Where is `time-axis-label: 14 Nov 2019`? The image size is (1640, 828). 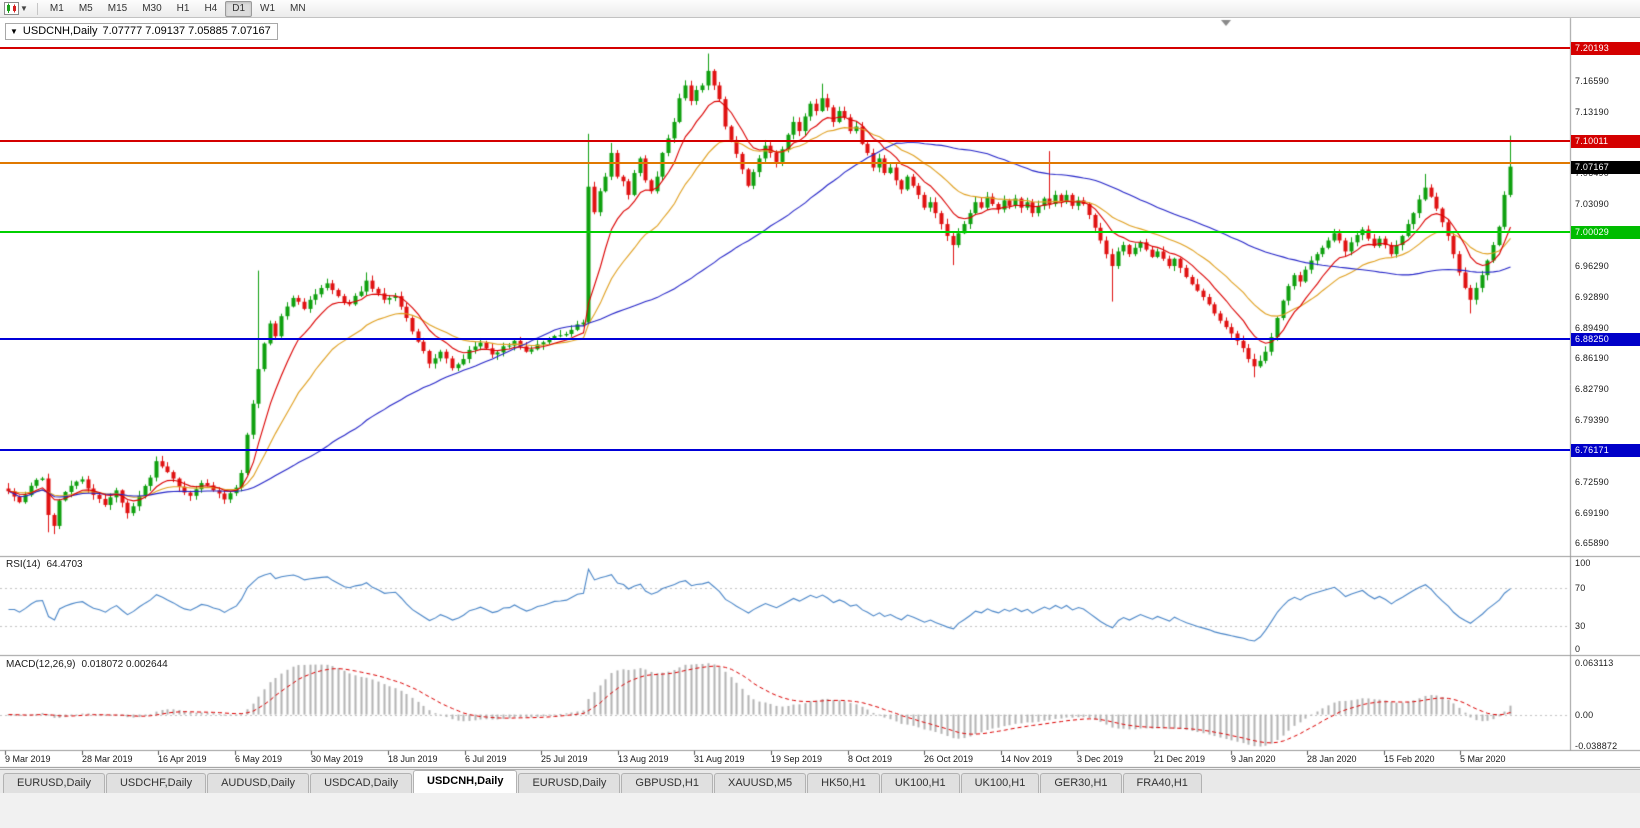 time-axis-label: 14 Nov 2019 is located at coordinates (1027, 759).